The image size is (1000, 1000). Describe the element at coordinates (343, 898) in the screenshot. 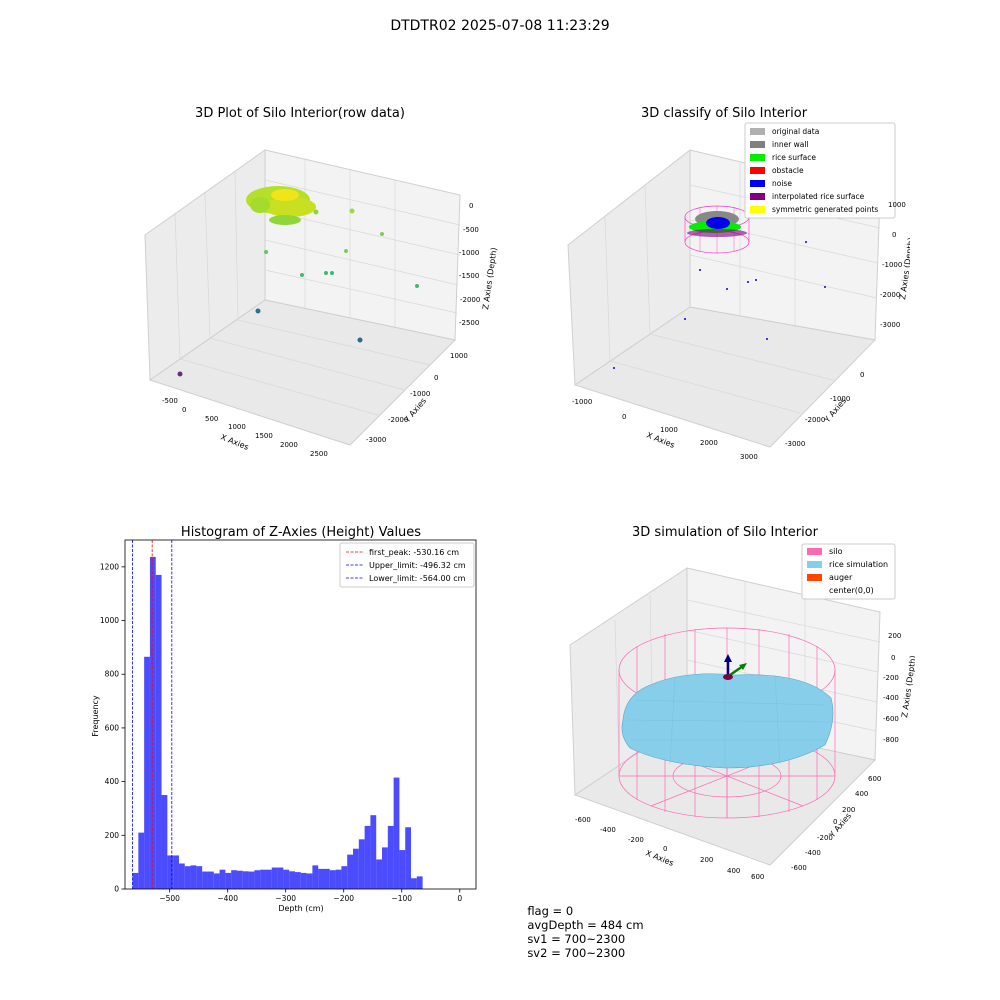

I see `x-tick-label: −200` at that location.